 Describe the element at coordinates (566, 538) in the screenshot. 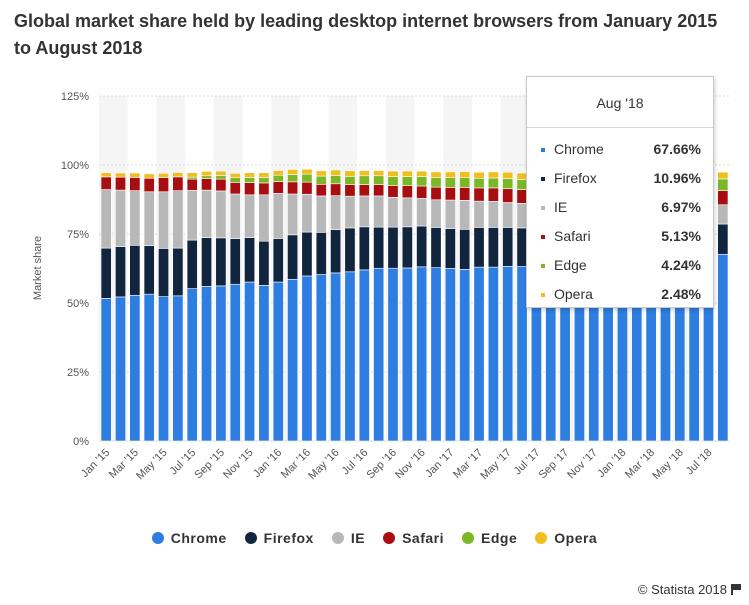

I see `legend-item-opera: Opera` at that location.